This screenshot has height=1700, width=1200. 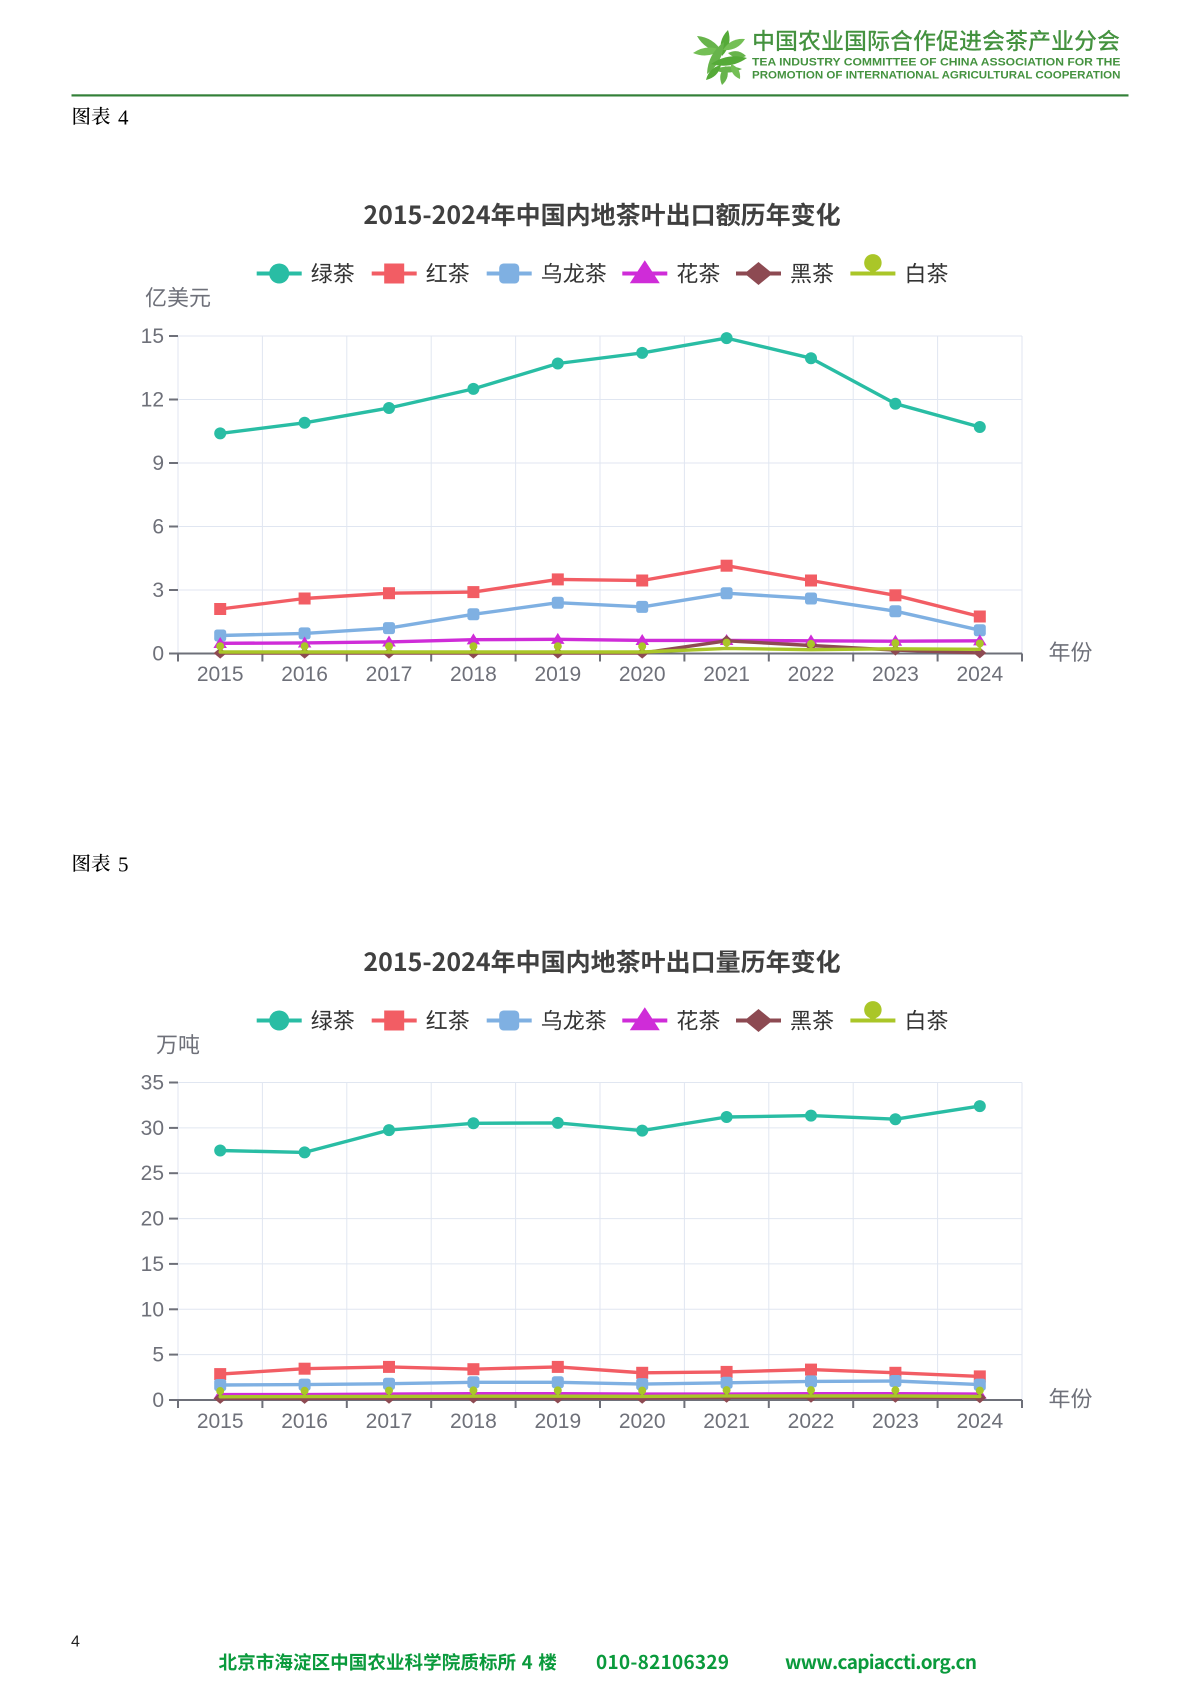 What do you see at coordinates (158, 527) in the screenshot?
I see `svg-text: 6` at bounding box center [158, 527].